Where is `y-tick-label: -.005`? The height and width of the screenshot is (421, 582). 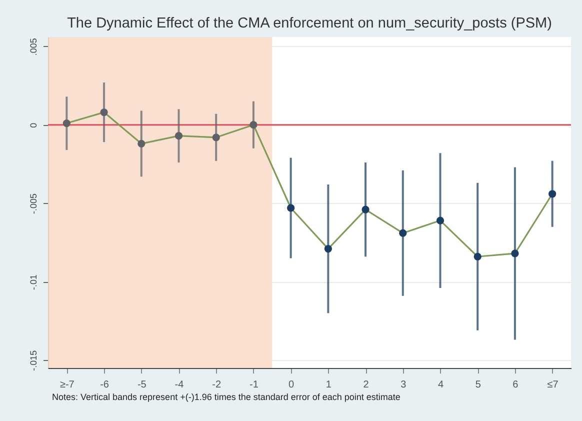
y-tick-label: -.005 is located at coordinates (33, 204).